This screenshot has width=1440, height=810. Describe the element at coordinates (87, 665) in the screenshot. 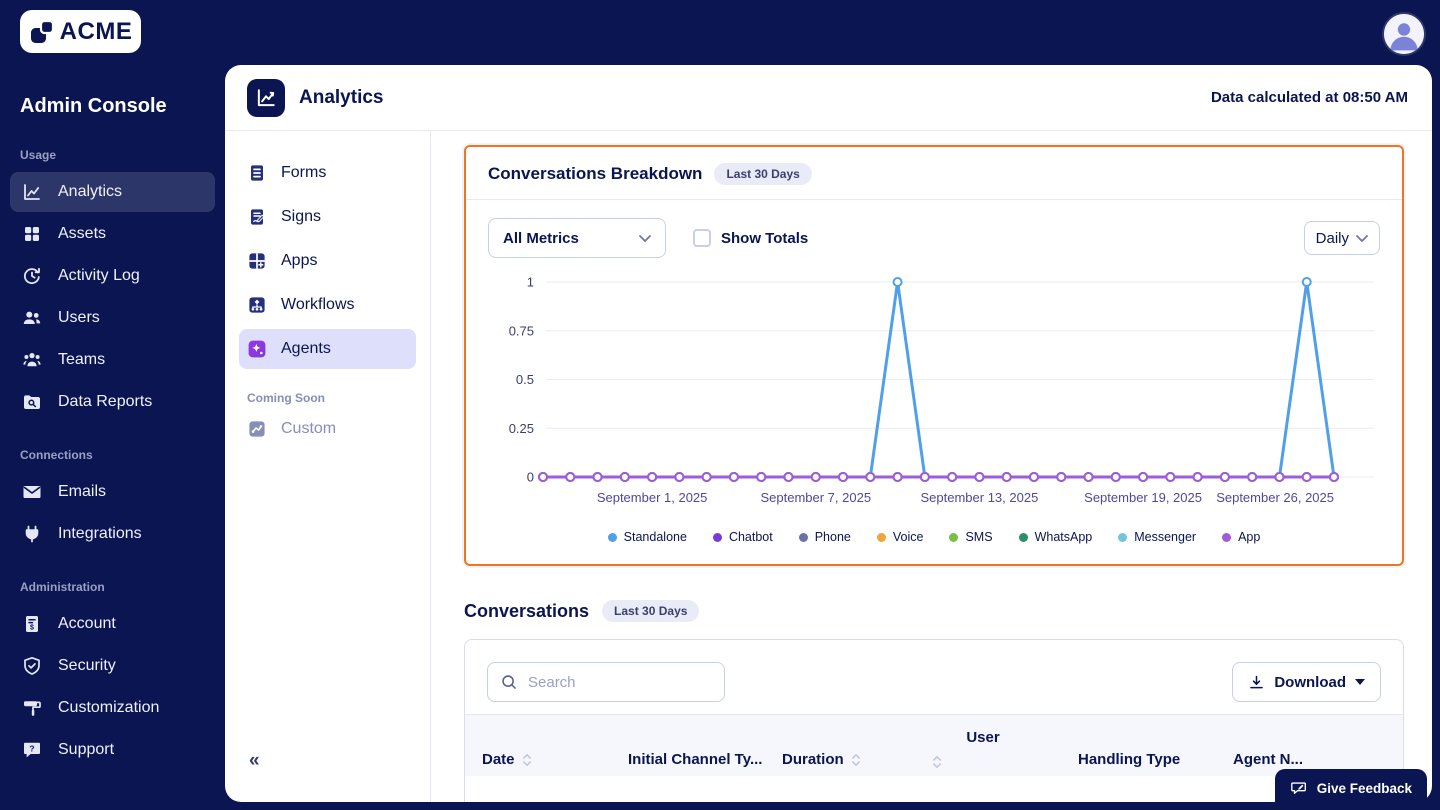

I see `sidebar-item-label: Security` at that location.